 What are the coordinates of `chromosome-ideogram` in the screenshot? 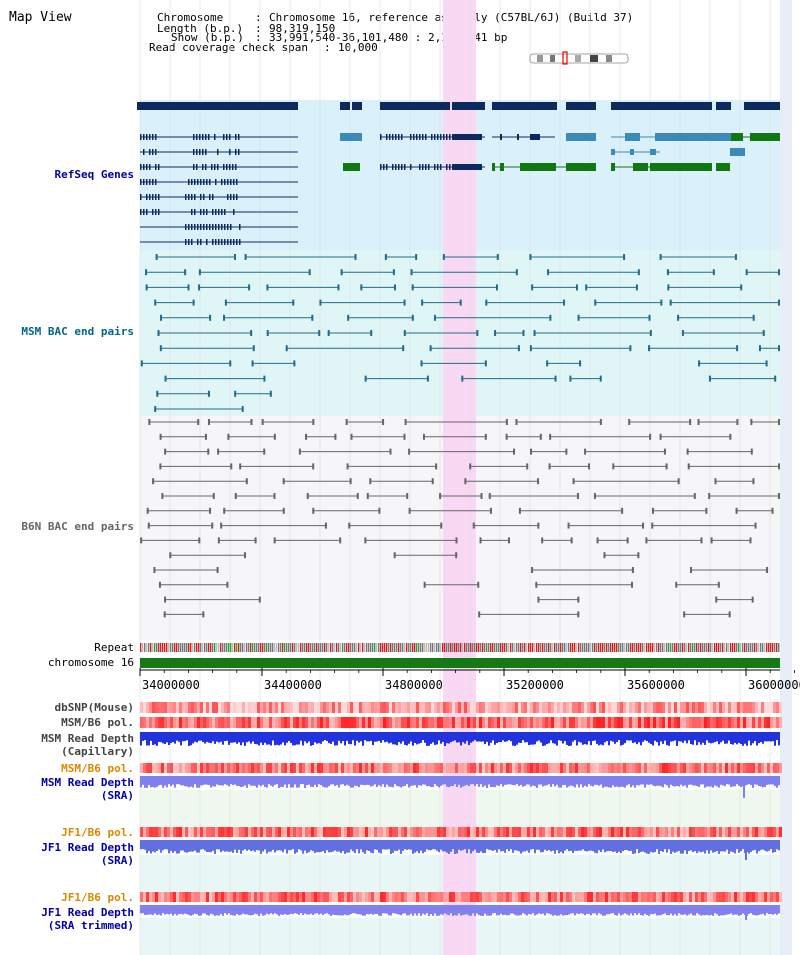 It's located at (579, 58).